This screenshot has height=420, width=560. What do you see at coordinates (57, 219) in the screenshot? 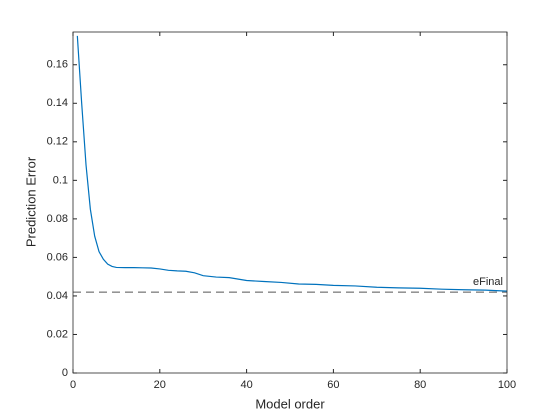
I see `y-tick-label: 0.08` at bounding box center [57, 219].